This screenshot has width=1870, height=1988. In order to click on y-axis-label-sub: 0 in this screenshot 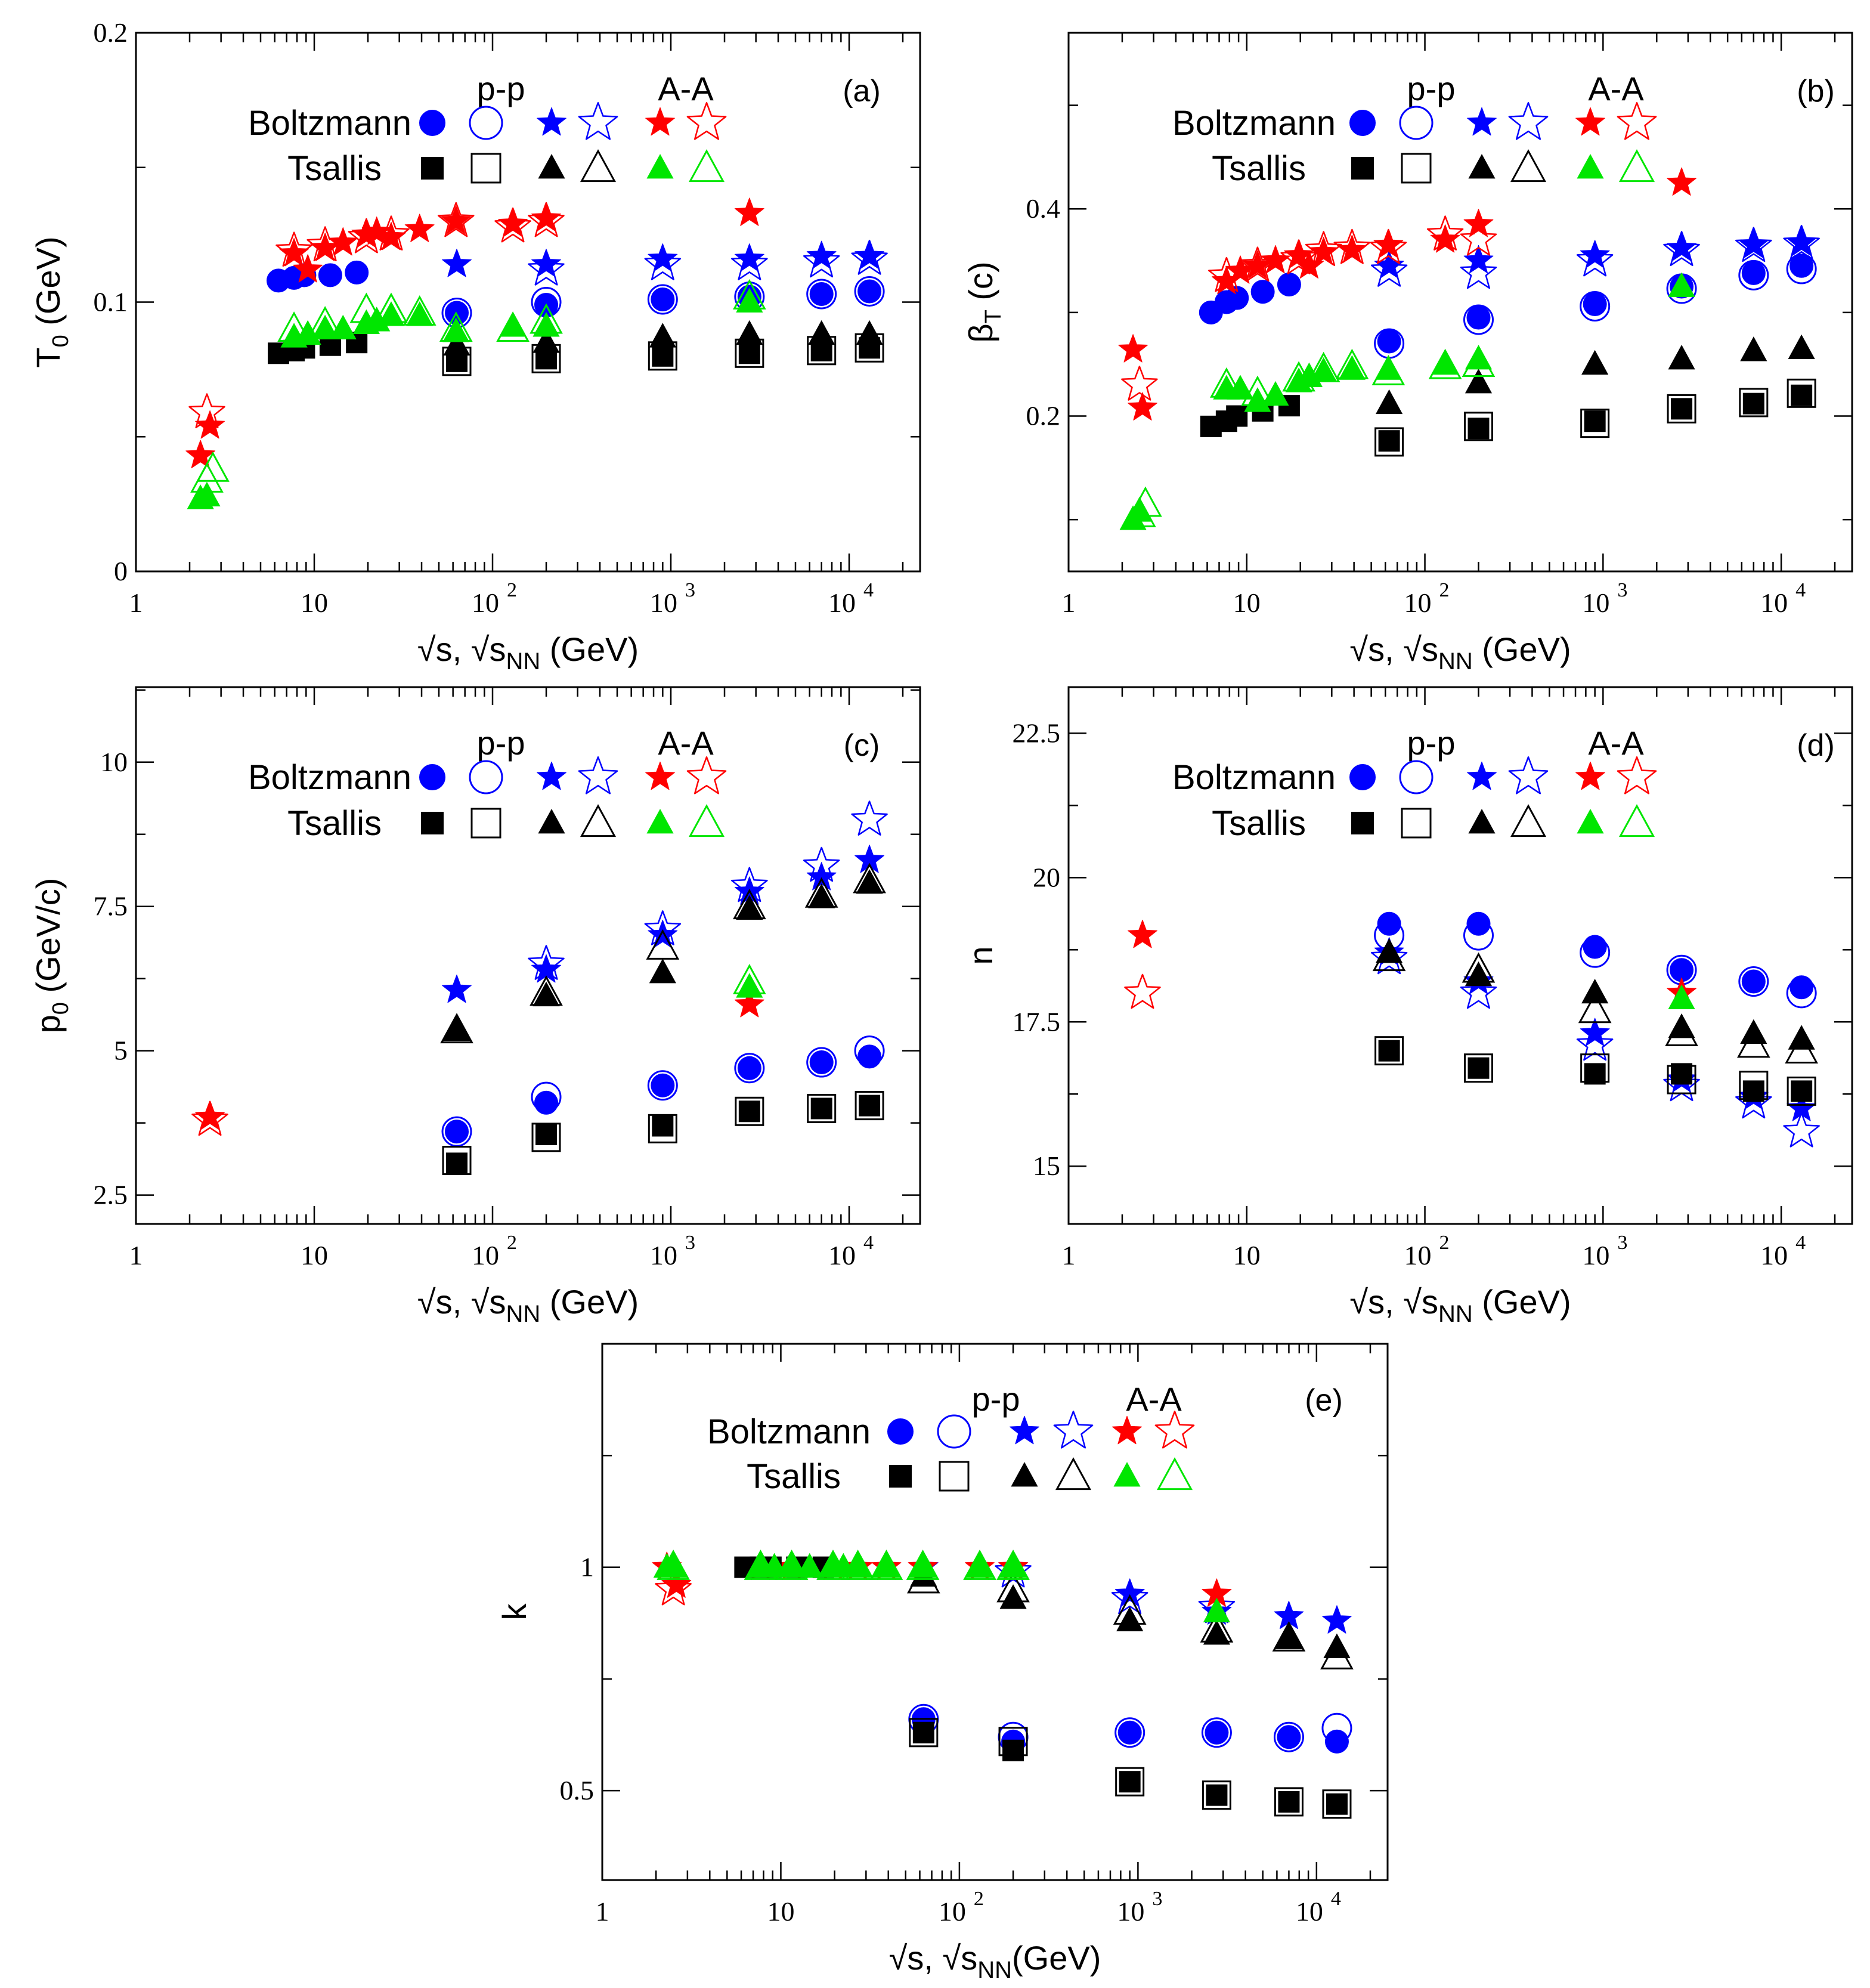, I will do `click(60, 1008)`.